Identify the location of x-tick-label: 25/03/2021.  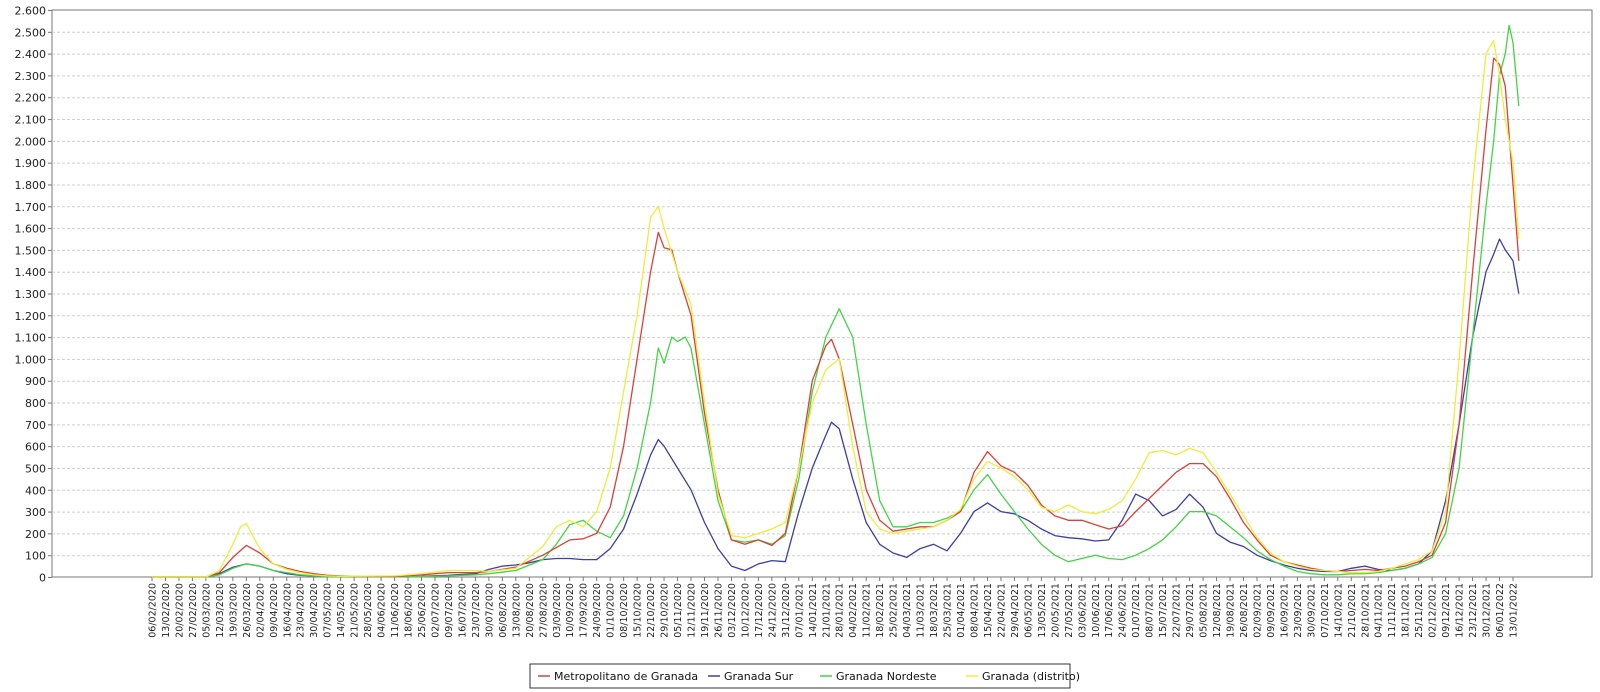
(948, 610).